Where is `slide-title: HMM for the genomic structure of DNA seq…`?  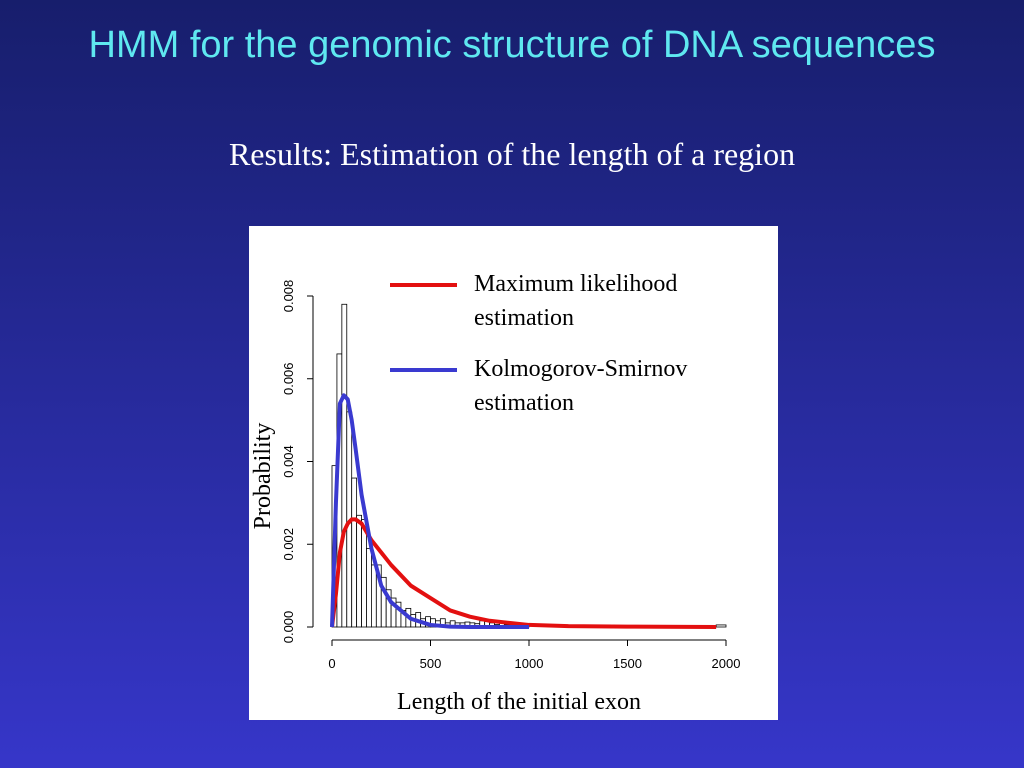 slide-title: HMM for the genomic structure of DNA seq… is located at coordinates (512, 45).